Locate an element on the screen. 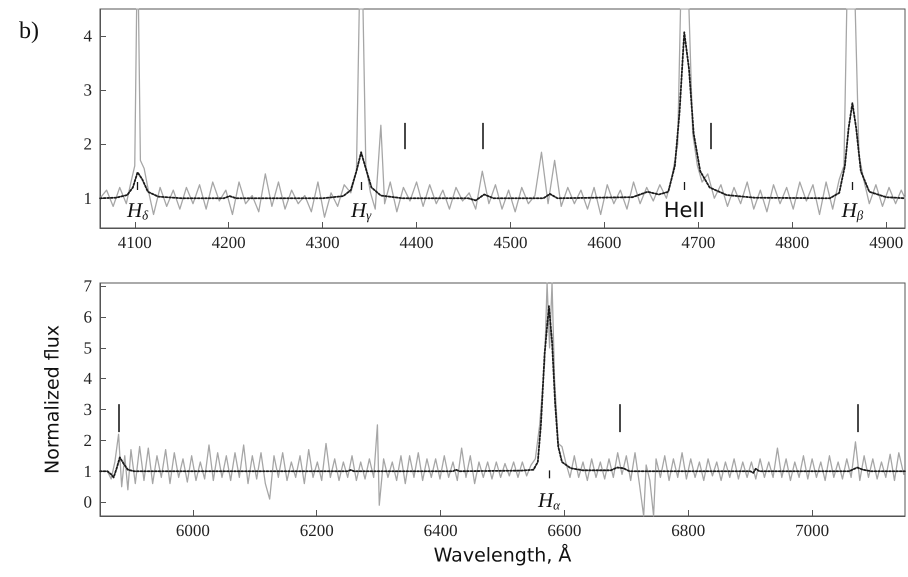 This screenshot has width=908, height=577. x-tick-label: 4900 is located at coordinates (886, 242).